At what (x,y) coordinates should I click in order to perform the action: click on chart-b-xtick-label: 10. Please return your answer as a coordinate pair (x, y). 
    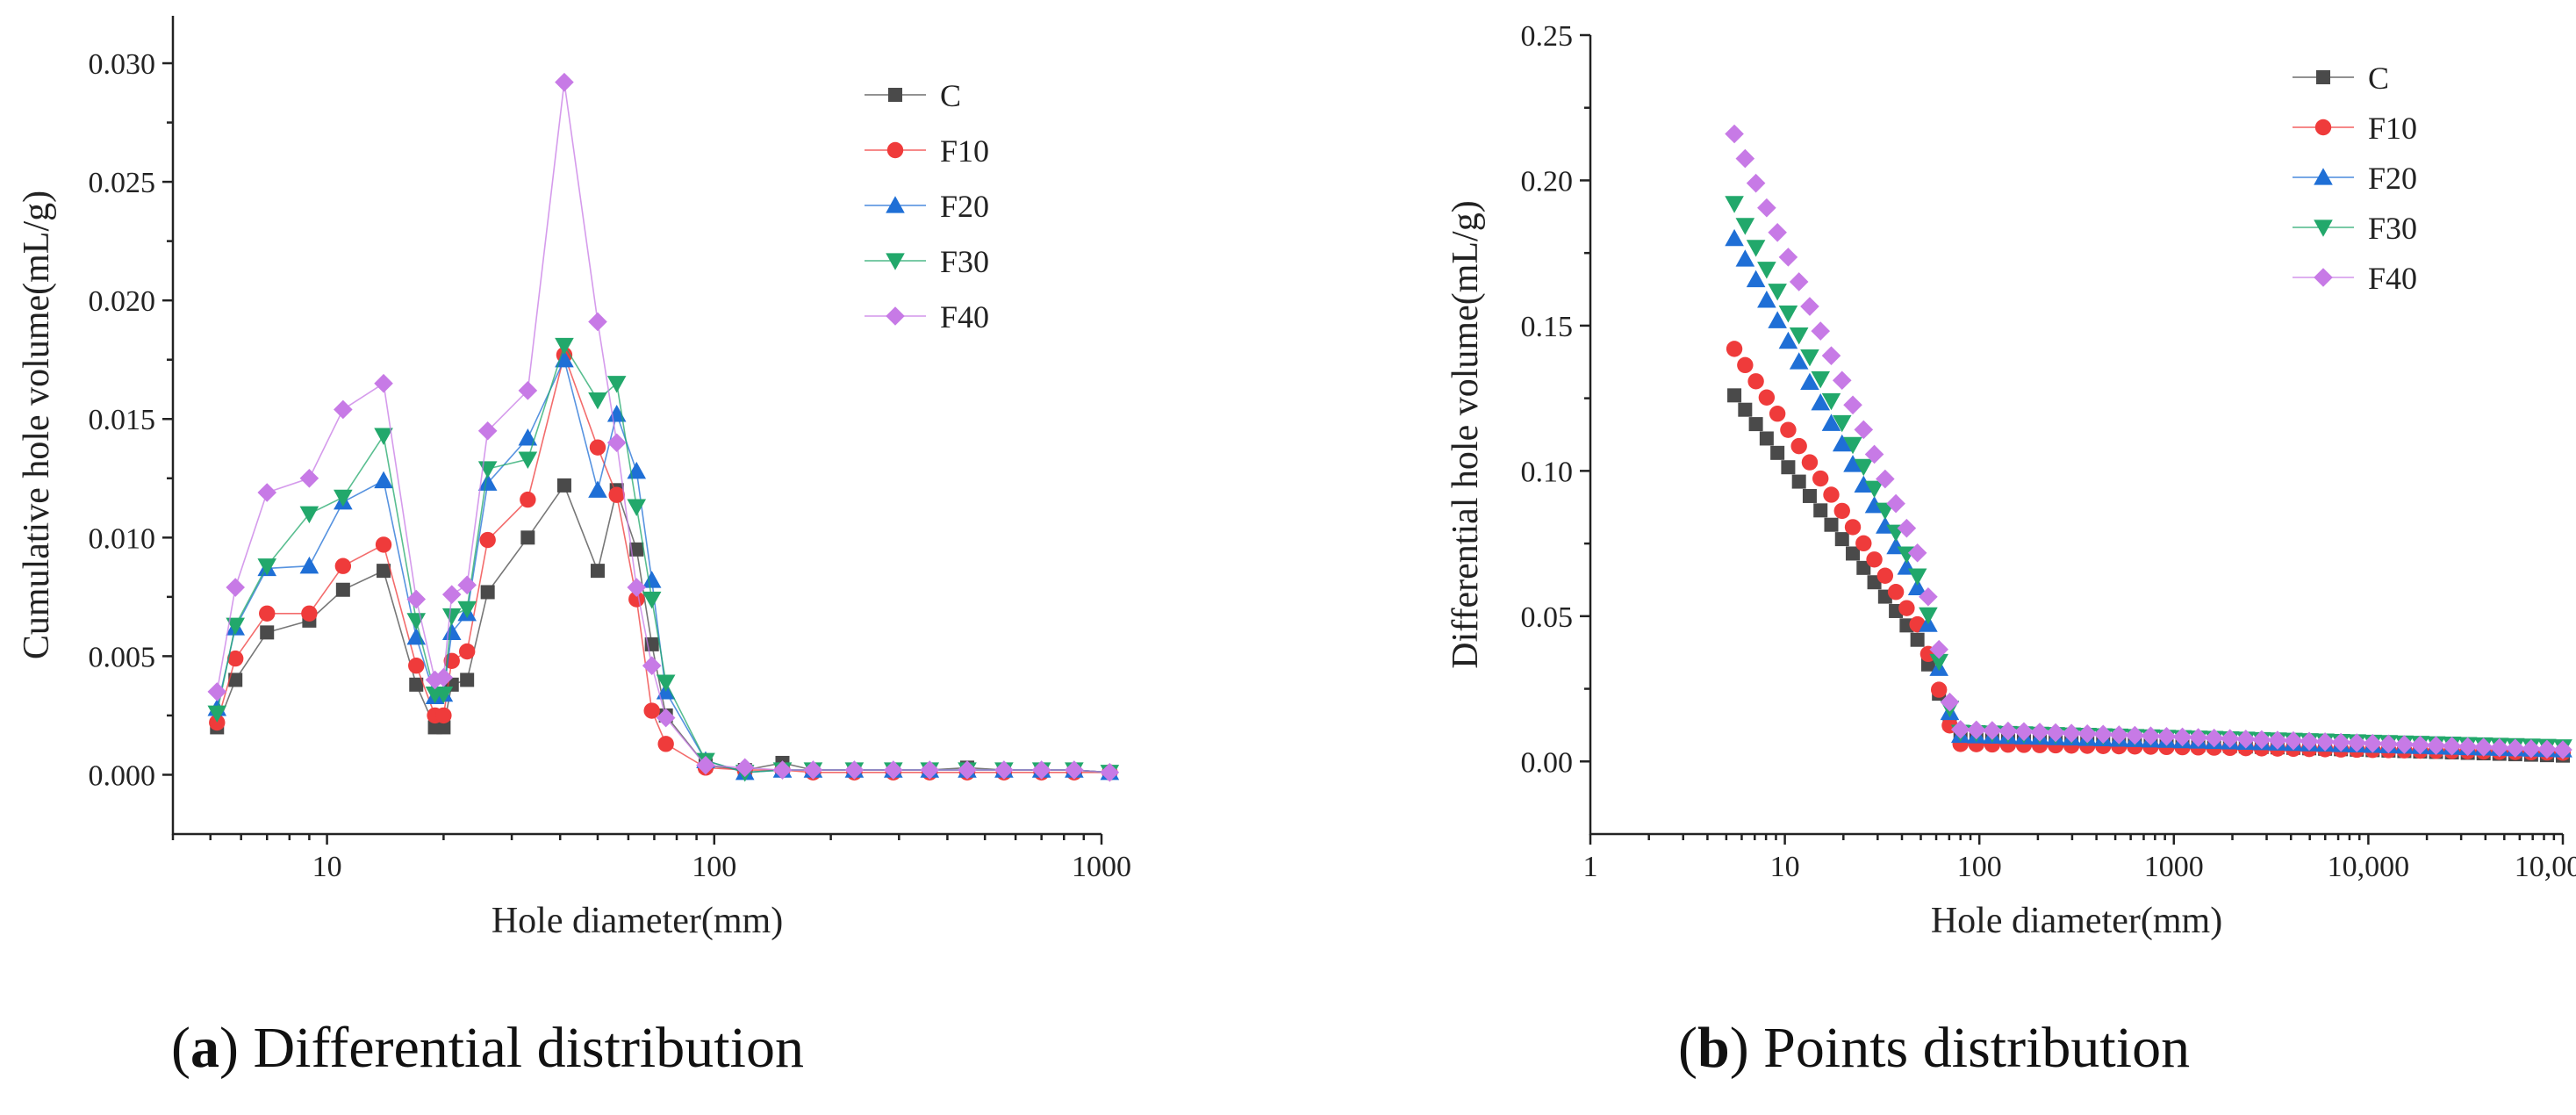
    Looking at the image, I should click on (1785, 867).